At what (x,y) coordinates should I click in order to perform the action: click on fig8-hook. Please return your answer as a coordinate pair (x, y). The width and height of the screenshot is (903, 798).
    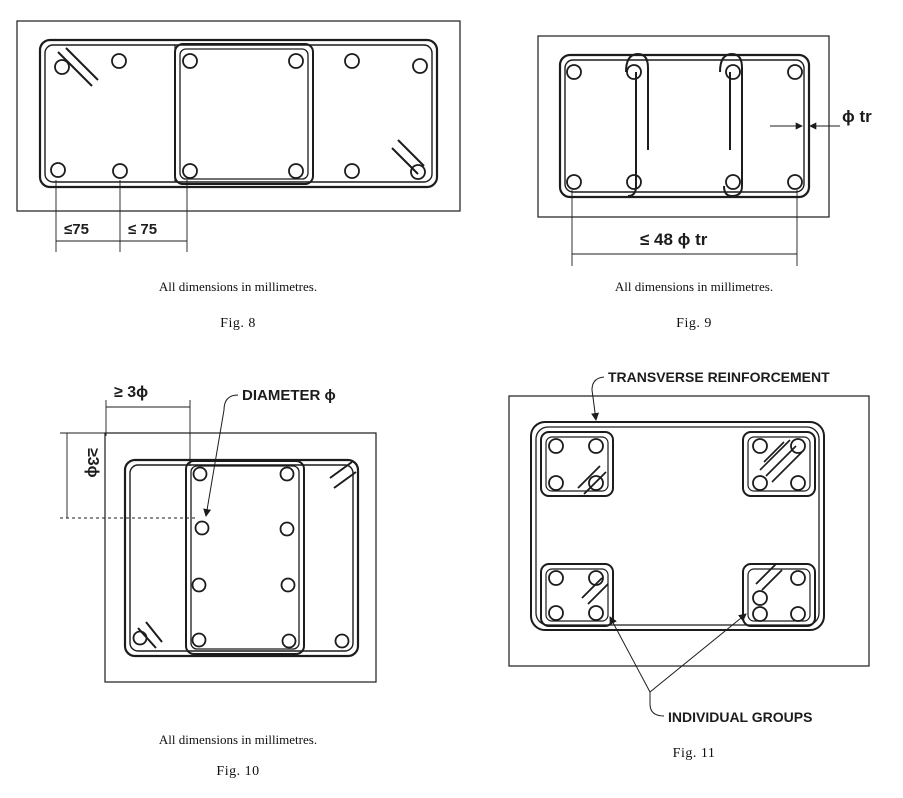
    Looking at the image, I should click on (78, 67).